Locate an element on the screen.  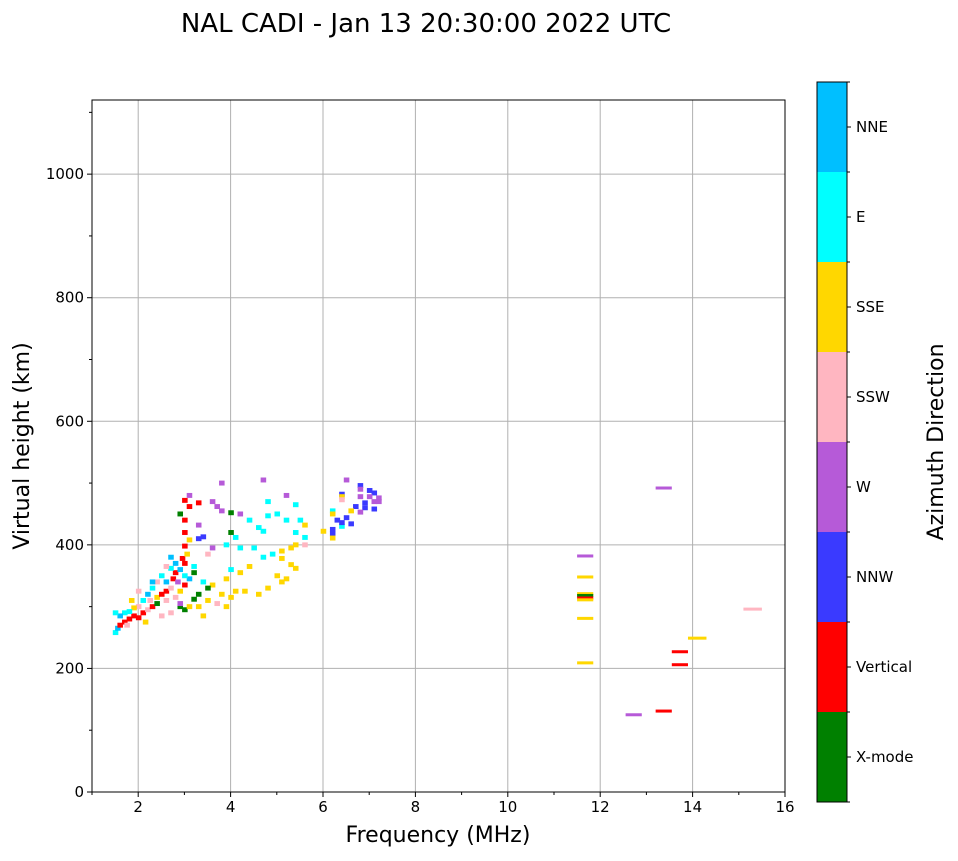
colorbar-label: Azimuth Direction is located at coordinates (936, 441).